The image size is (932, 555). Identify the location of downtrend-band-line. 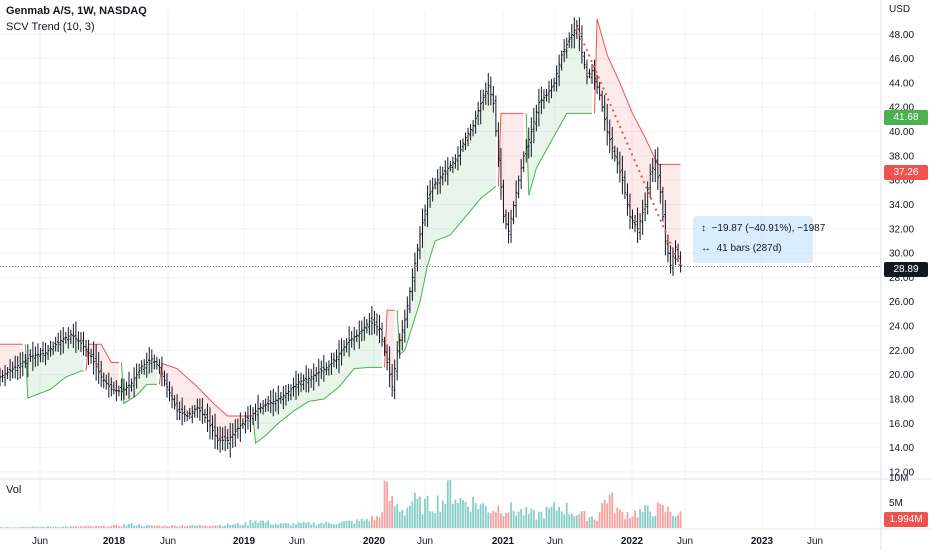
(389, 338).